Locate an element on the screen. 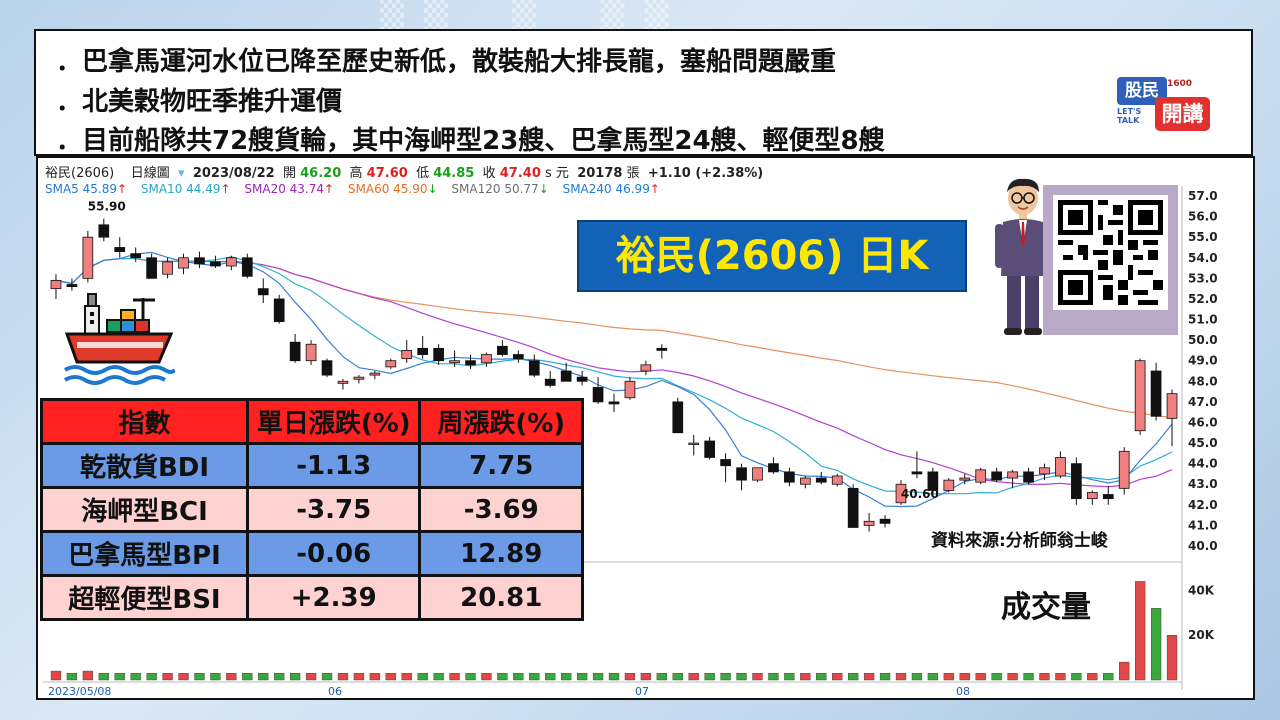 This screenshot has width=1280, height=720. sma240-legend: SMA240 46.99↑ is located at coordinates (611, 189).